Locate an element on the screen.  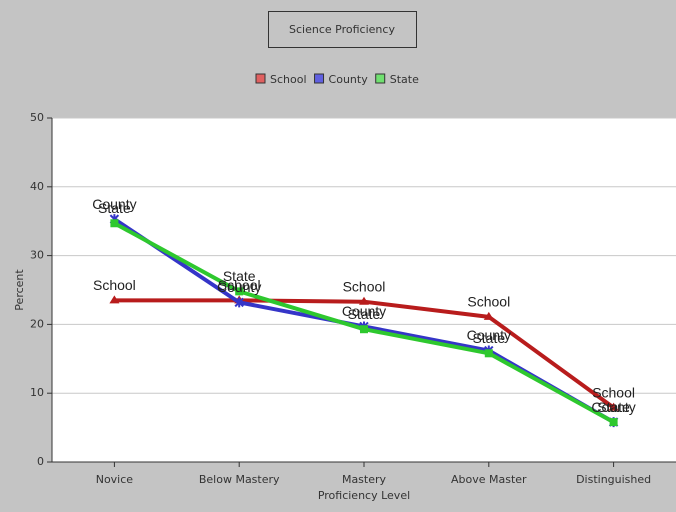
x-tick-label: Distinguished is located at coordinates (613, 479).